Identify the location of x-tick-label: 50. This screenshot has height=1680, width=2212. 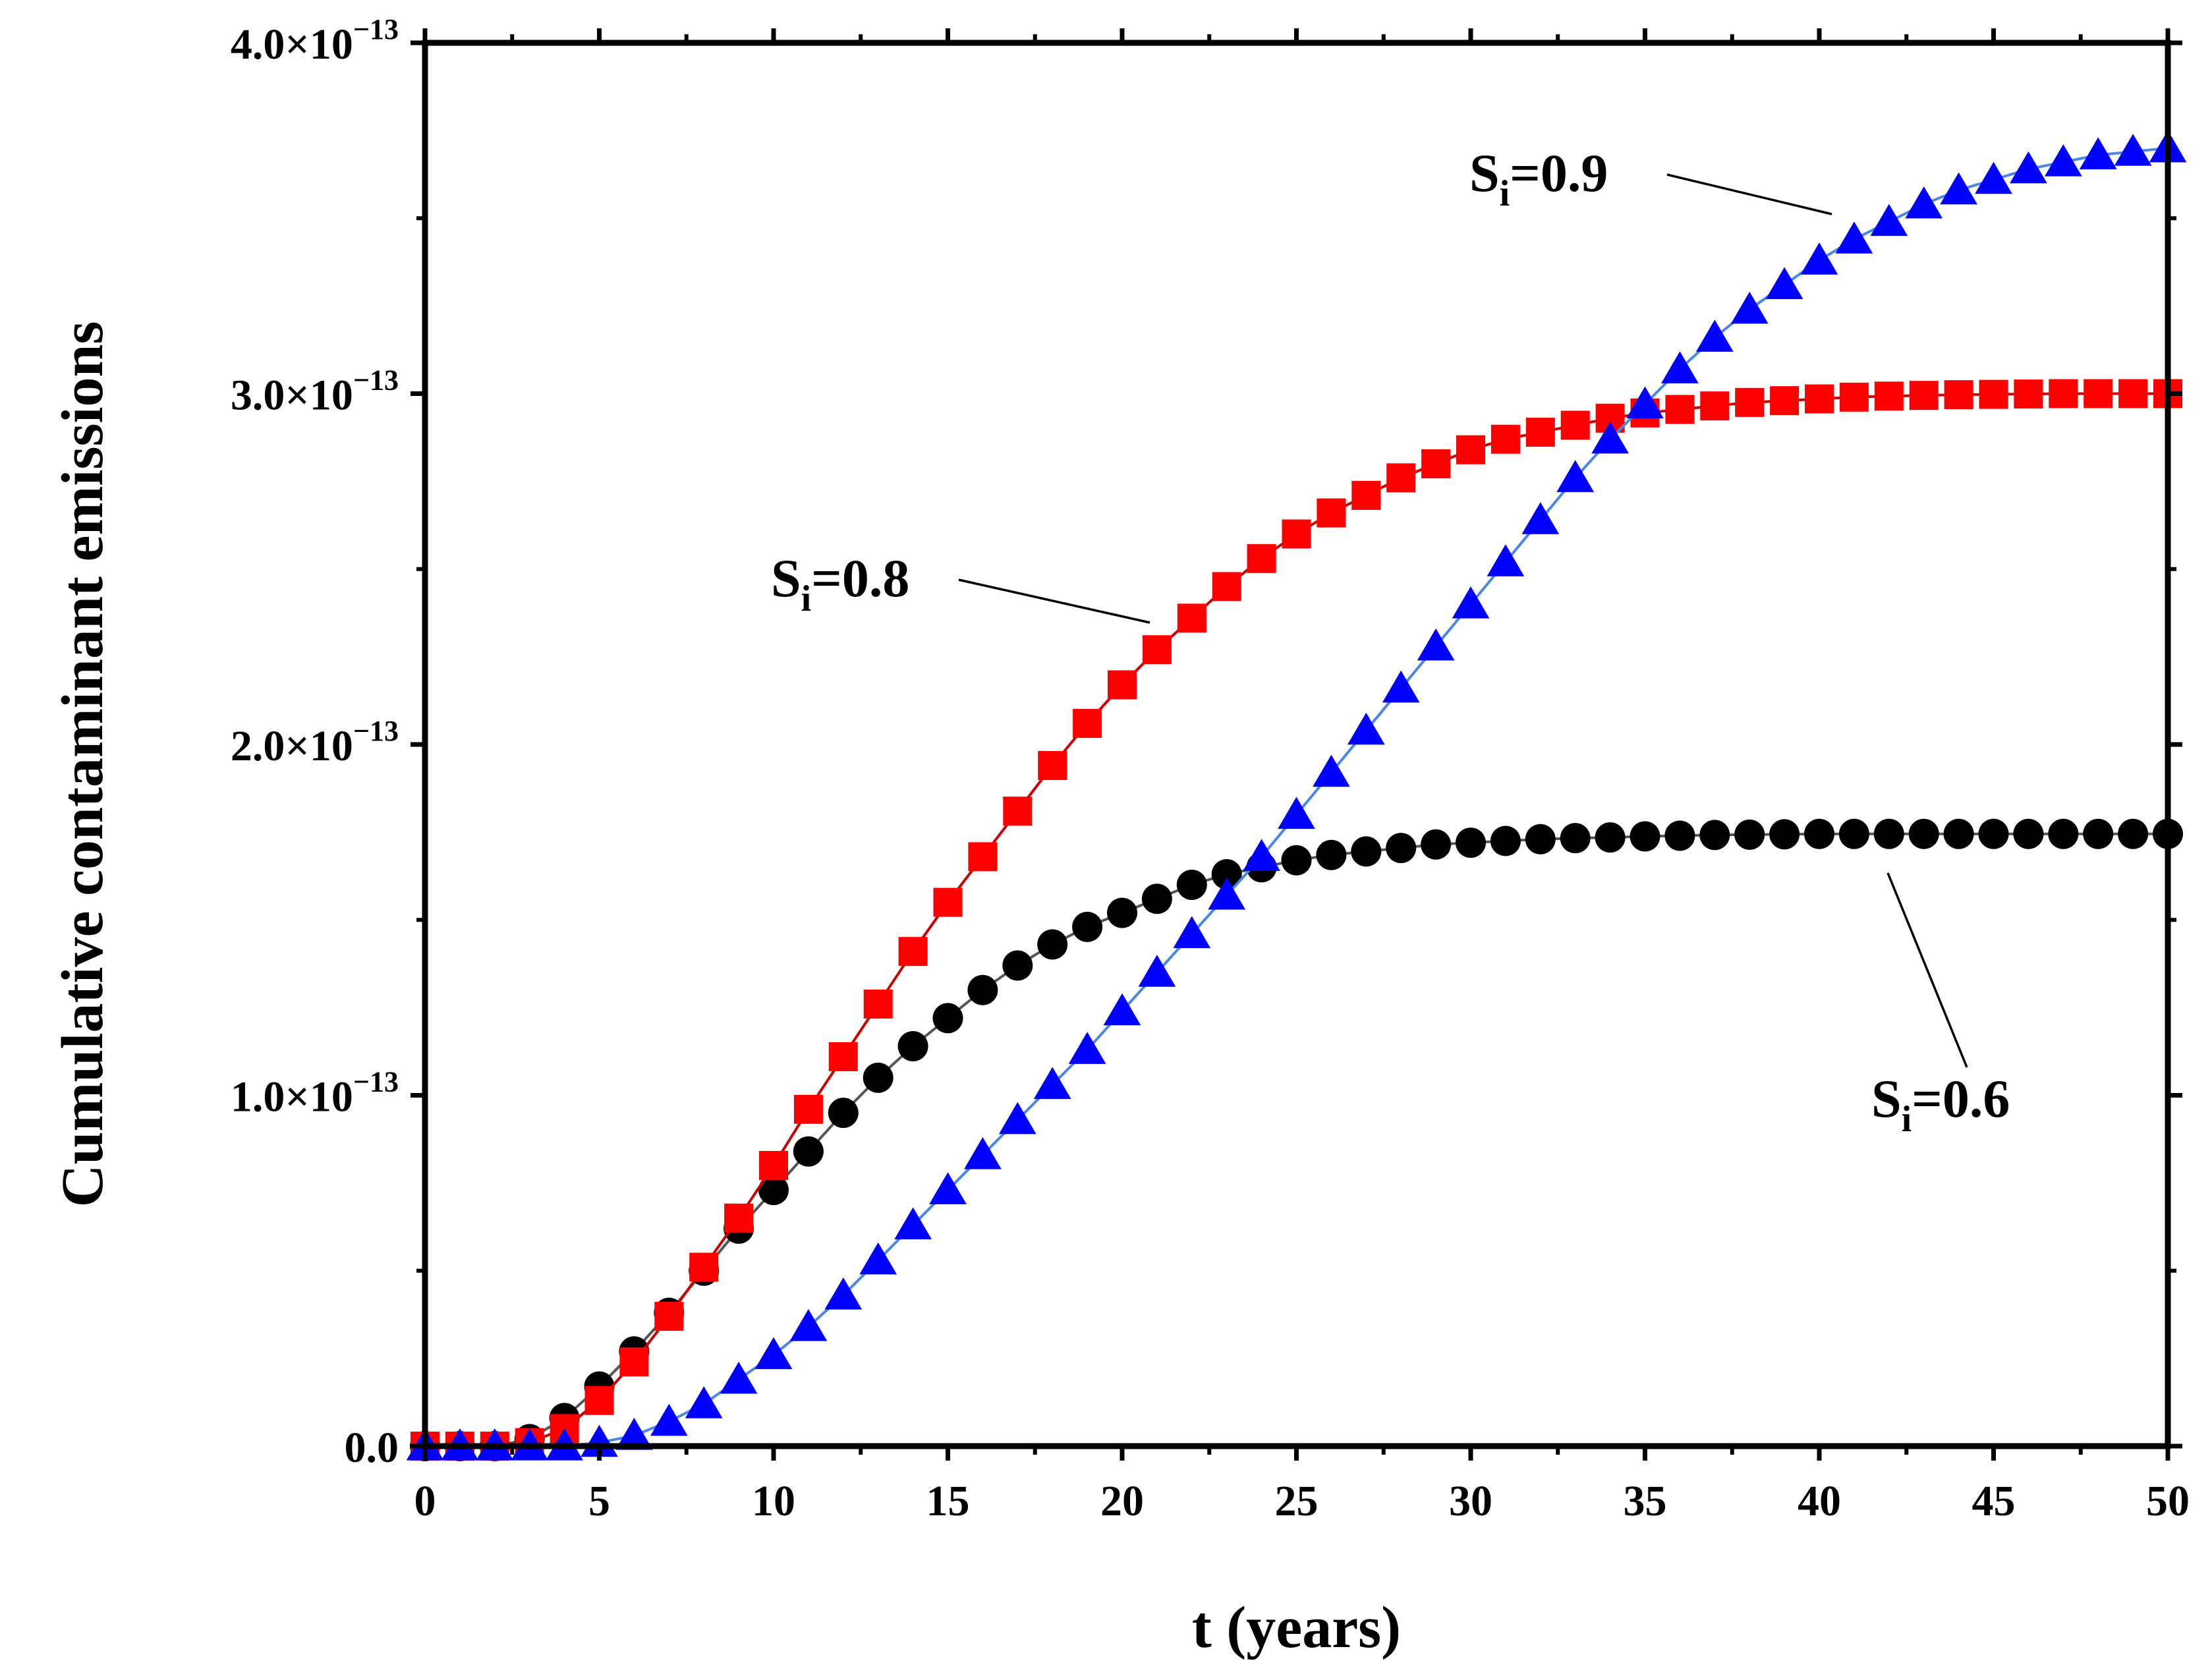
(2168, 1501).